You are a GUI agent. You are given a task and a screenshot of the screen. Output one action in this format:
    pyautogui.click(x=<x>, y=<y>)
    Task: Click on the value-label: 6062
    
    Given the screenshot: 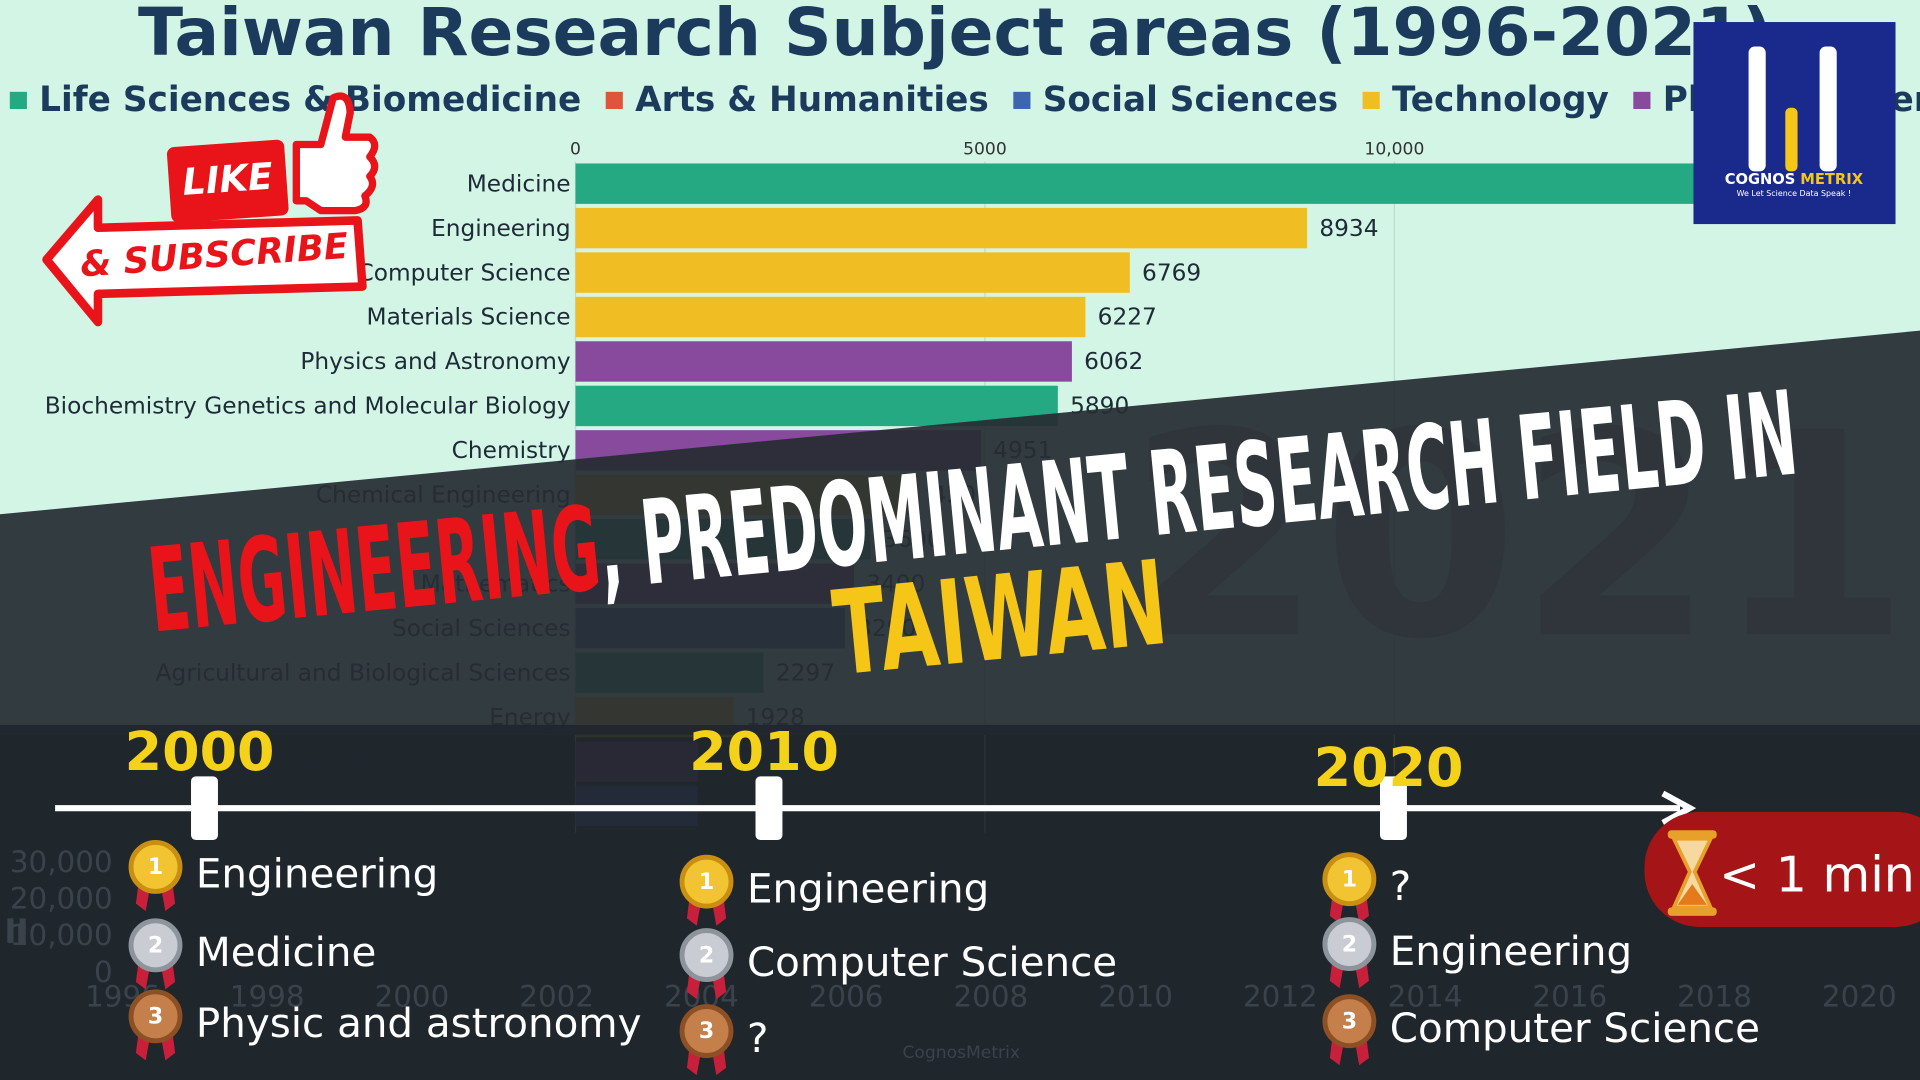 What is the action you would take?
    pyautogui.click(x=1113, y=361)
    